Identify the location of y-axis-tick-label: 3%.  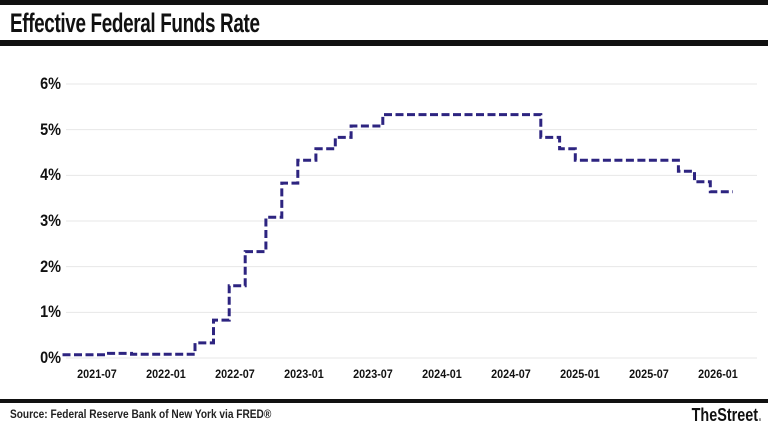
(50, 220).